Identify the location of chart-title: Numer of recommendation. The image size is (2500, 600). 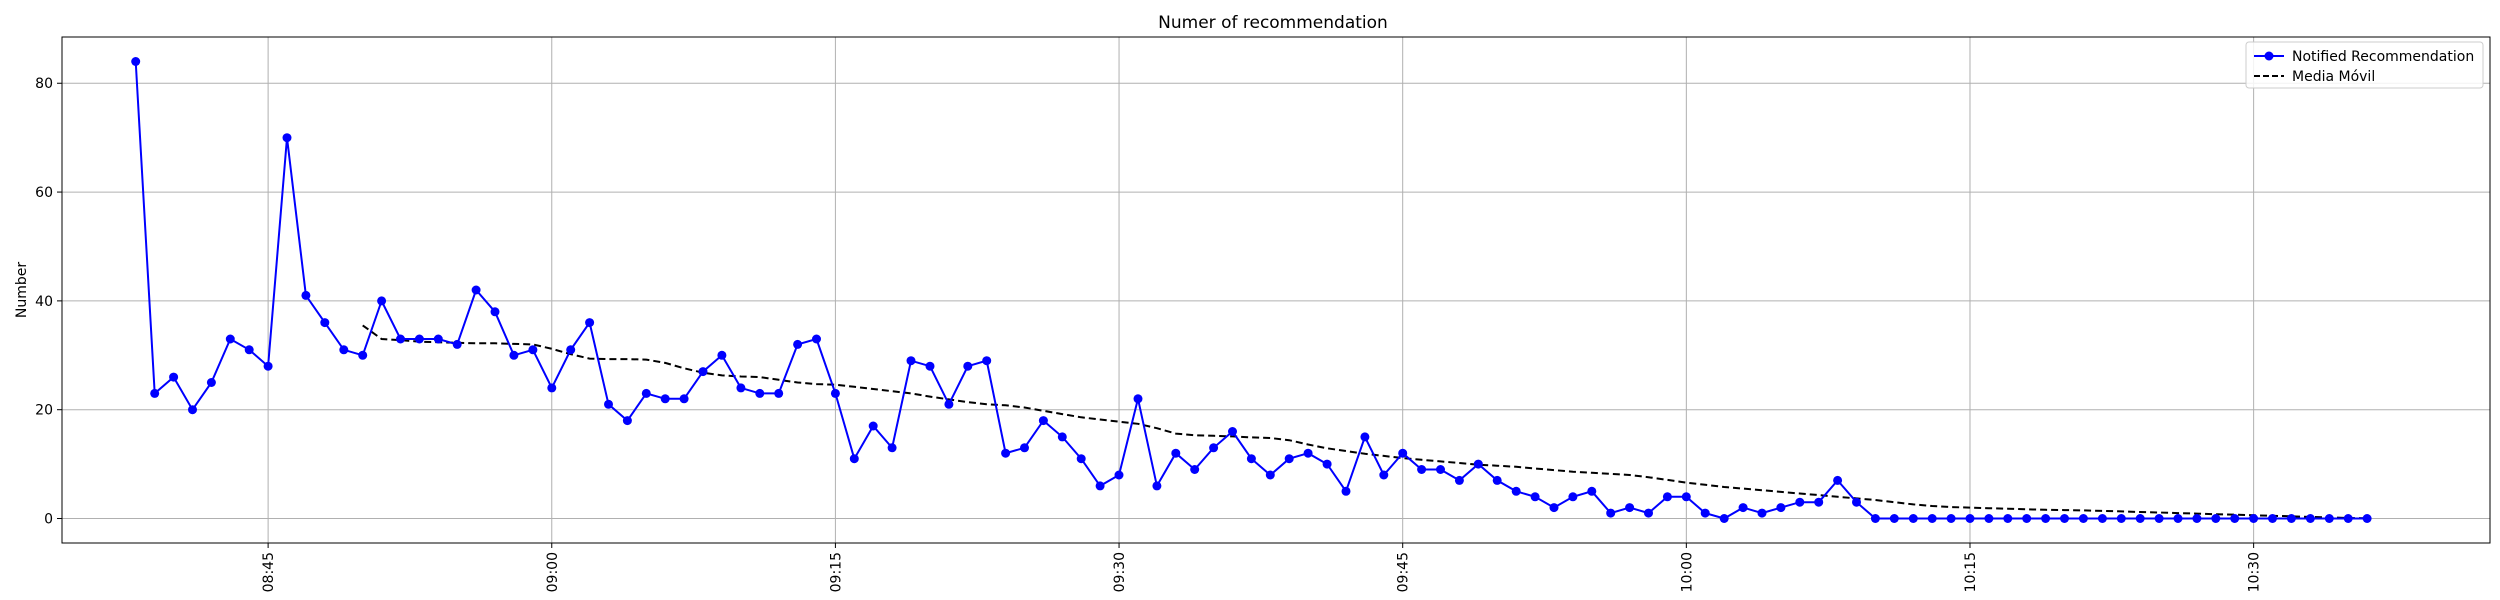
(1273, 23).